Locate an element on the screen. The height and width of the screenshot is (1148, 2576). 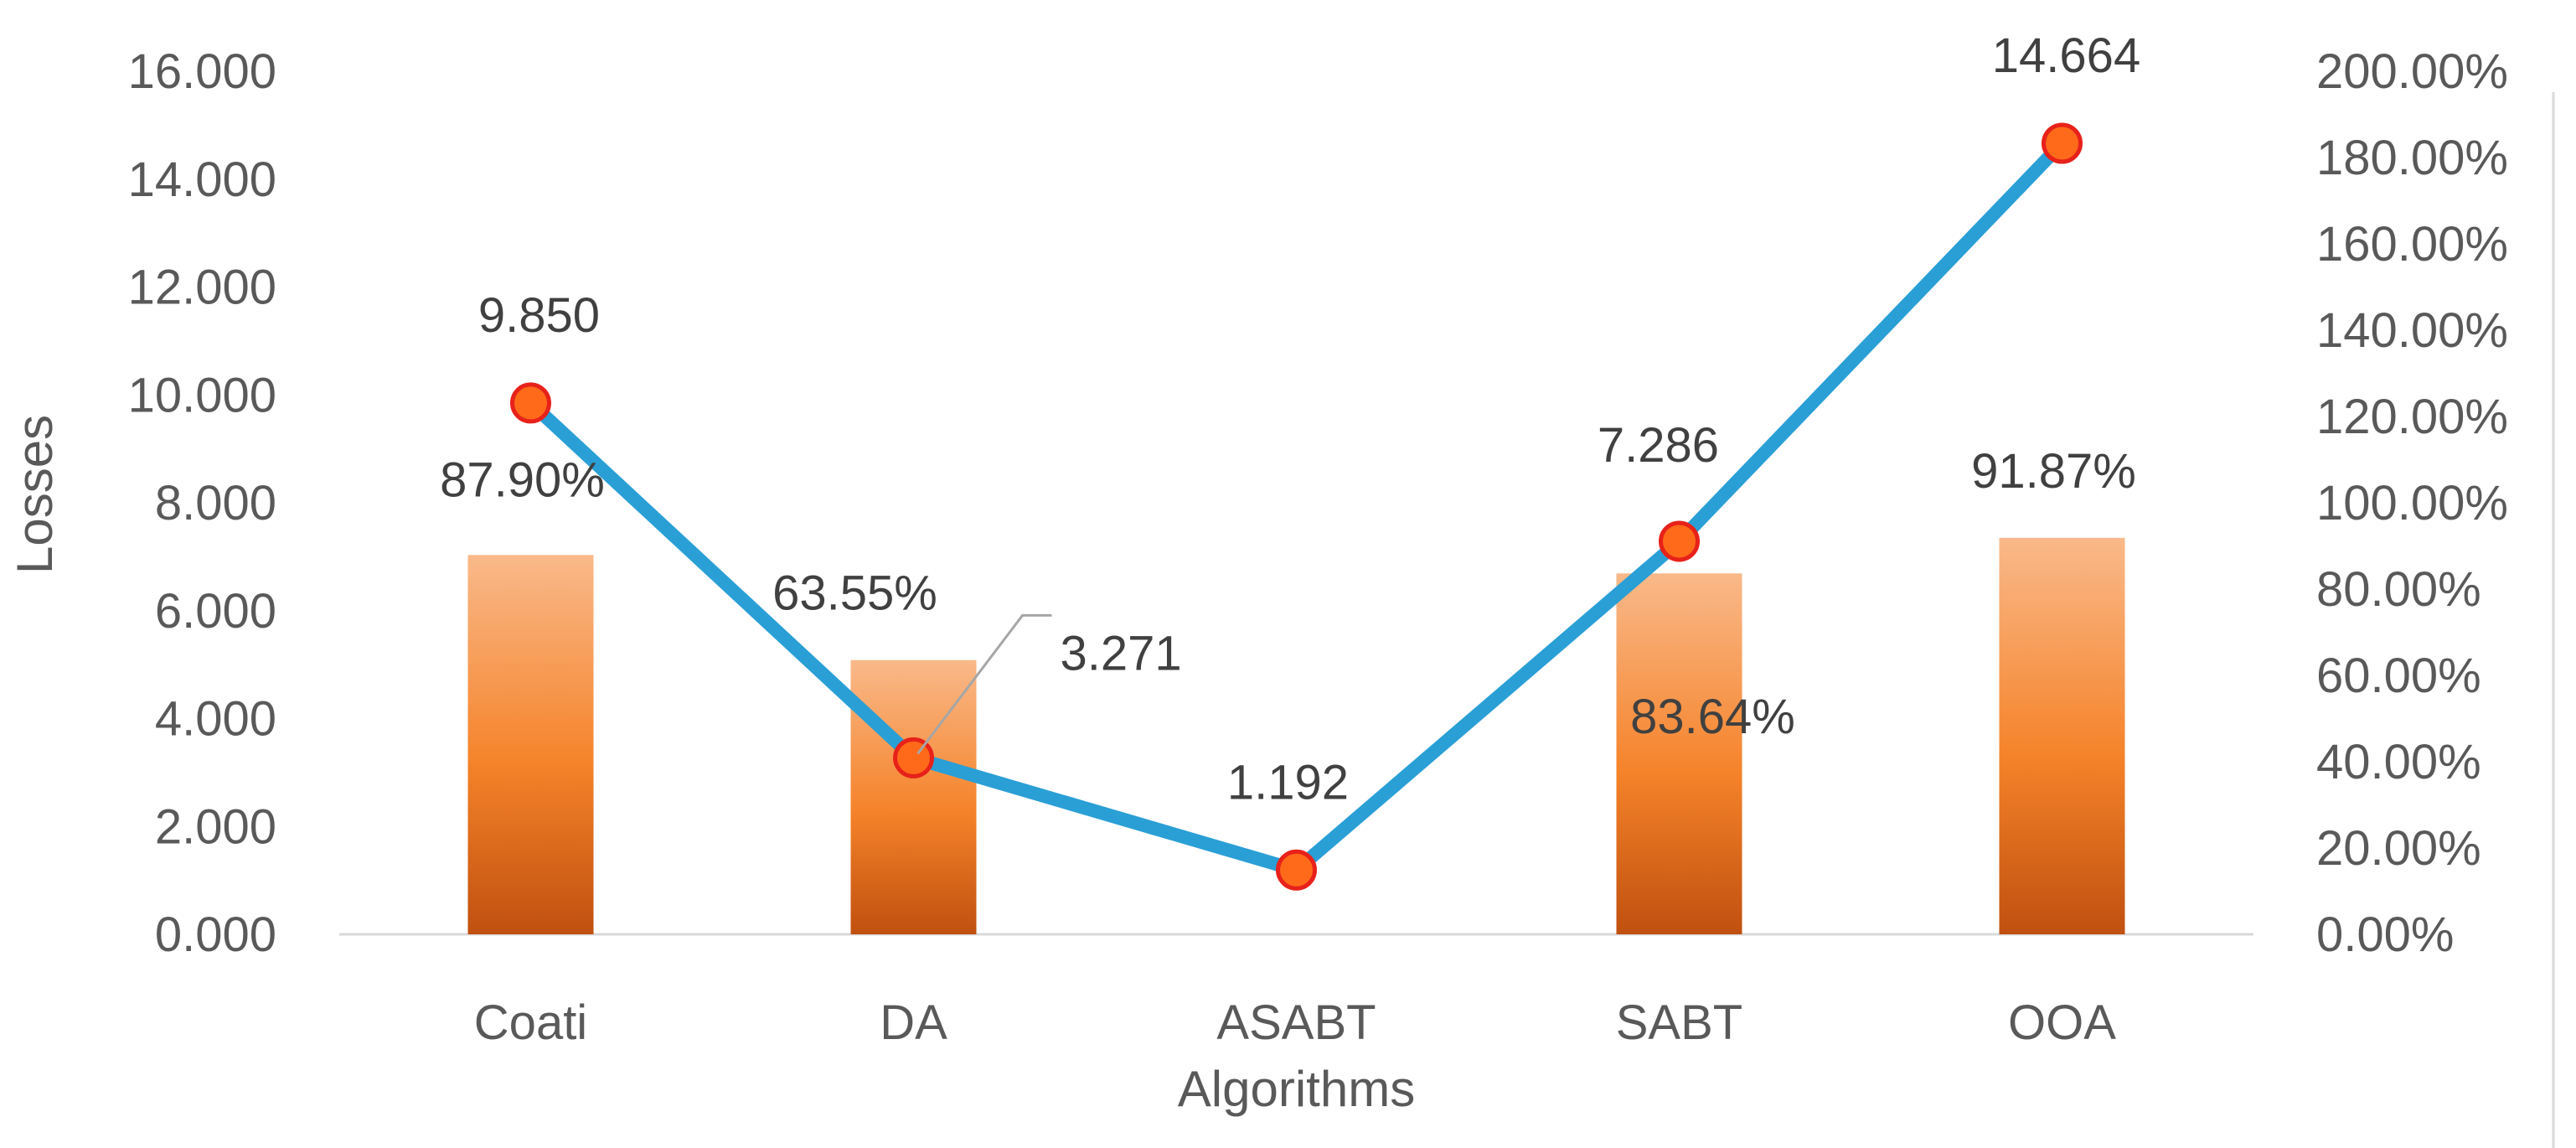
left-tick-label: 16.000 is located at coordinates (202, 71).